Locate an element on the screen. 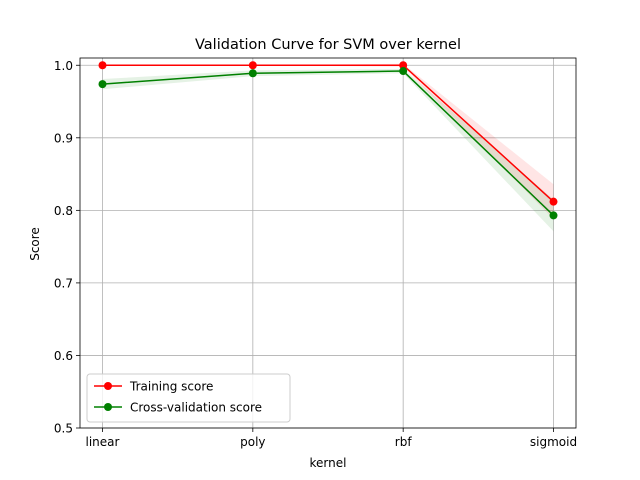 The height and width of the screenshot is (480, 640). x-tick-label: linear is located at coordinates (103, 442).